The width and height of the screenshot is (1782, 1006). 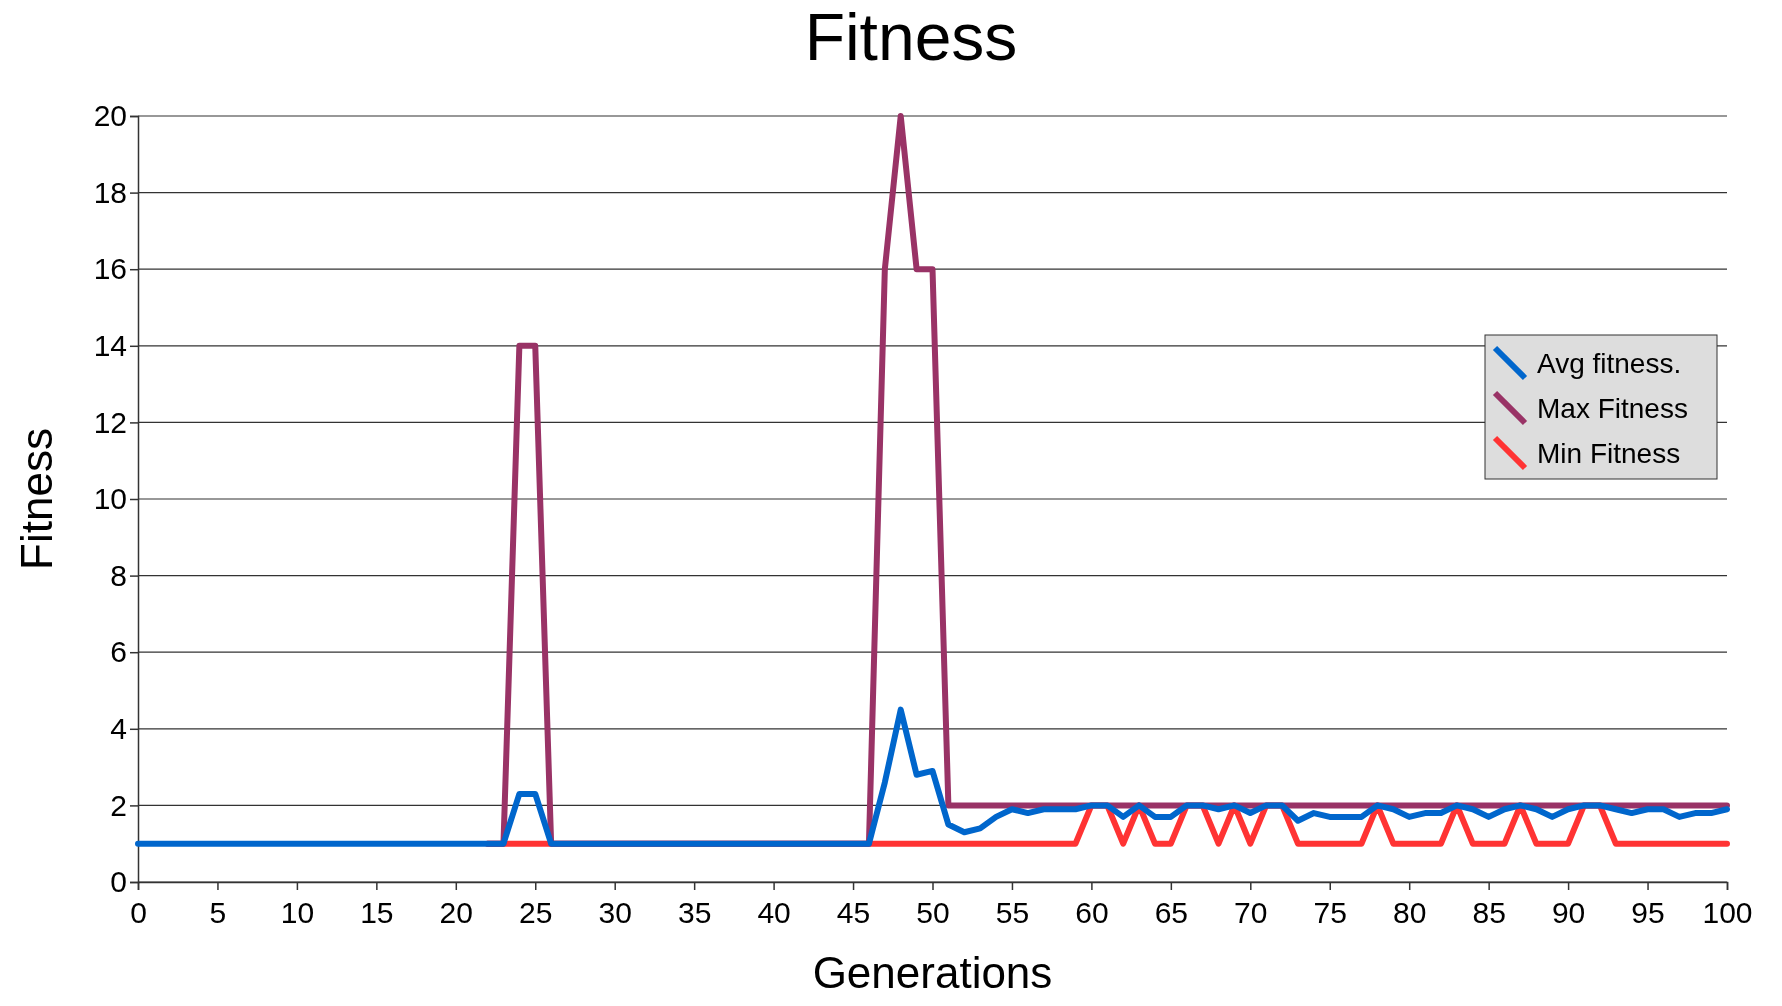 What do you see at coordinates (138, 912) in the screenshot?
I see `x-tick-label: 0` at bounding box center [138, 912].